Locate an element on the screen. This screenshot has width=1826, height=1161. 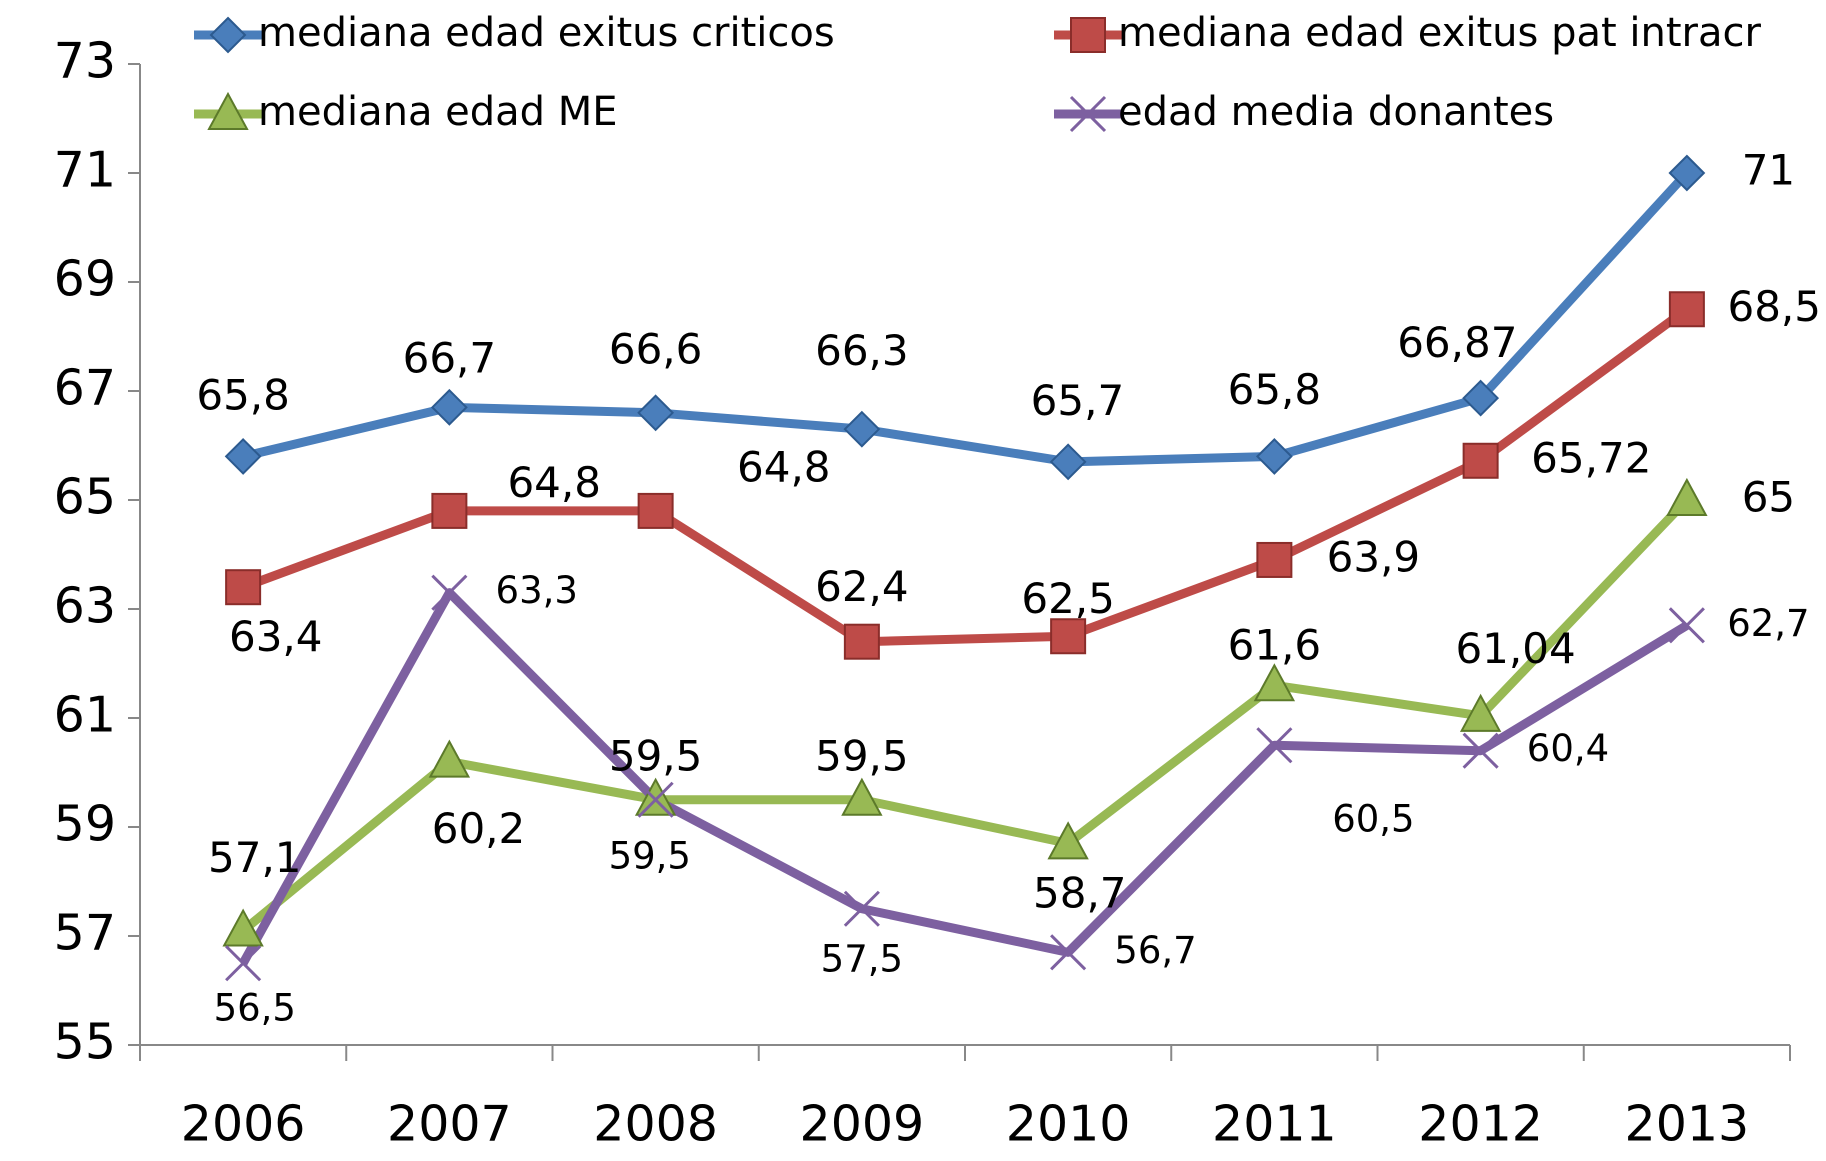
x-tick-label: 2013 is located at coordinates (1687, 1124).